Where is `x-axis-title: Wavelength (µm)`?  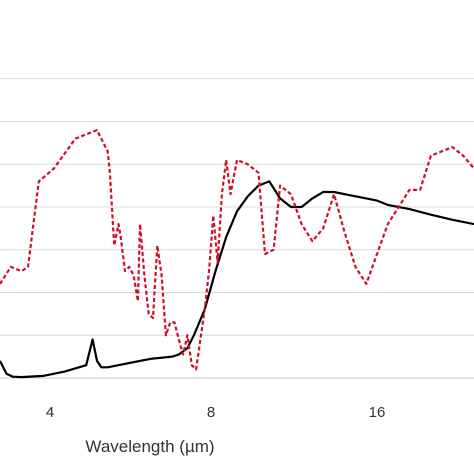
x-axis-title: Wavelength (µm) is located at coordinates (149, 446).